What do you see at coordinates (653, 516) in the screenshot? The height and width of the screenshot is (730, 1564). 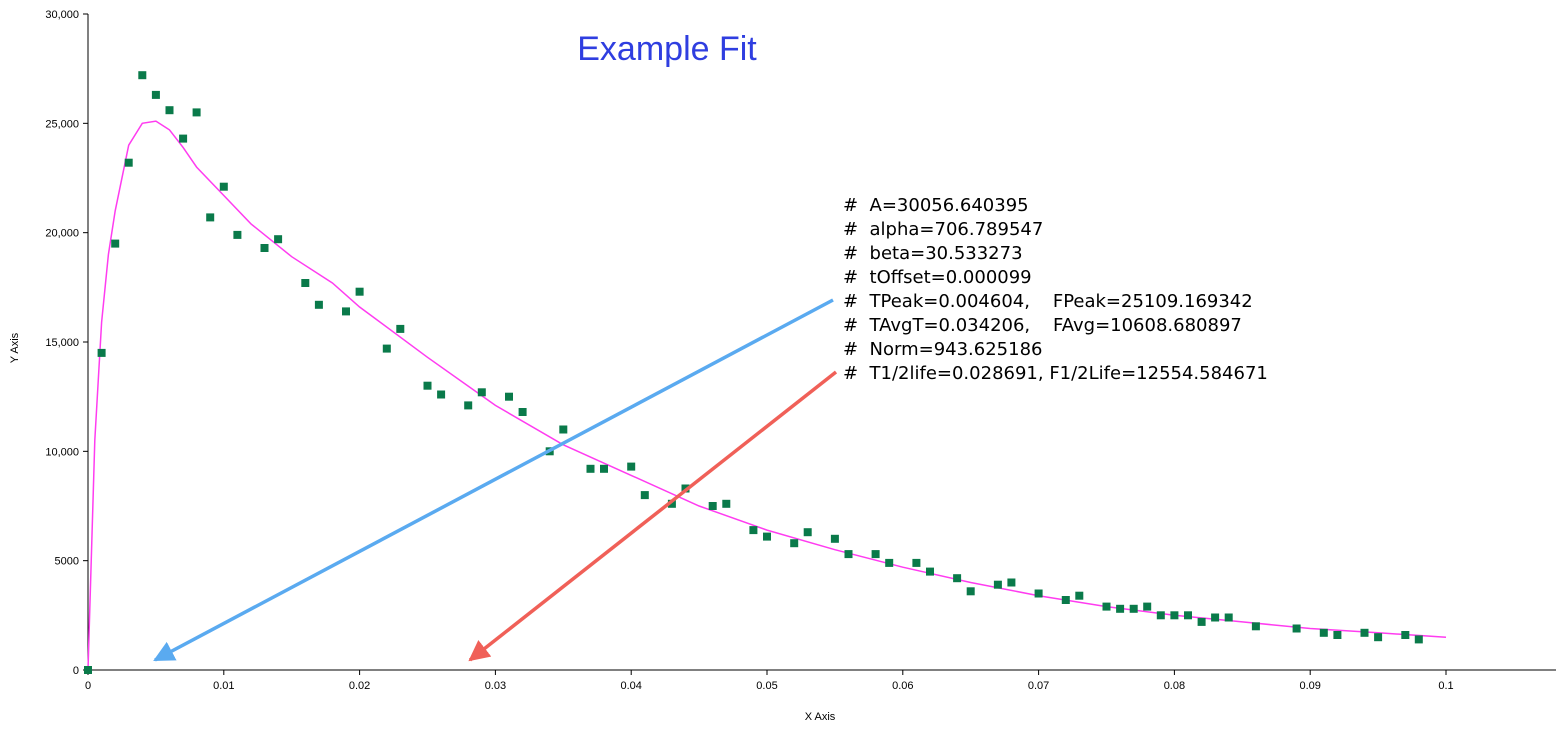 I see `red-arrow` at bounding box center [653, 516].